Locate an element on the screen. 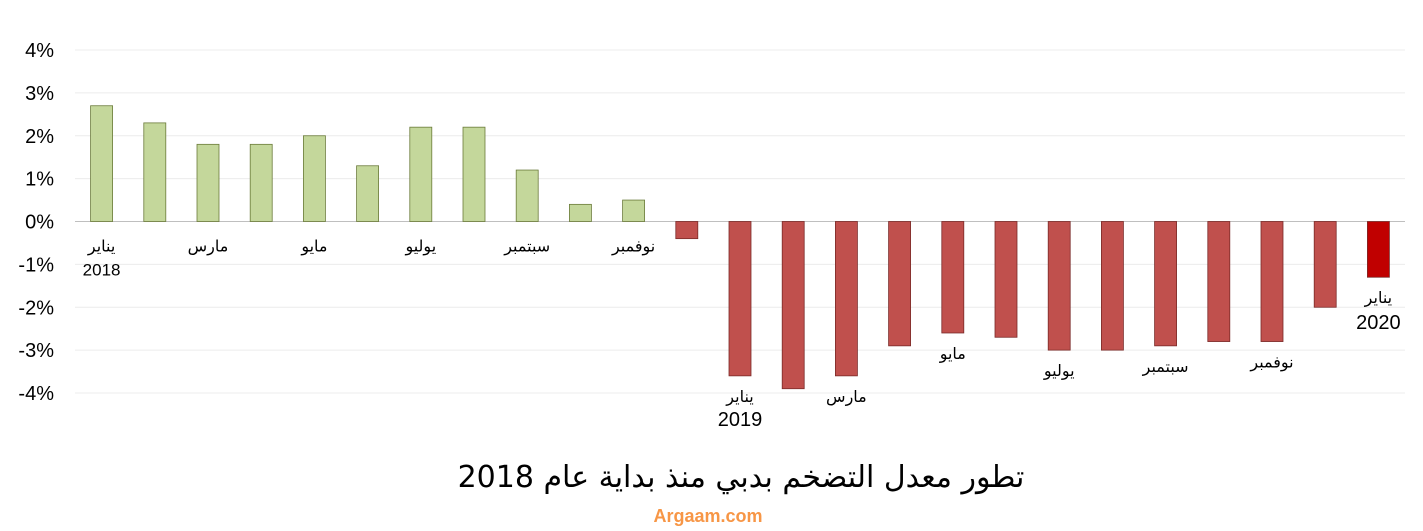 This screenshot has width=1423, height=531. y-tick-label: -2% is located at coordinates (36, 308).